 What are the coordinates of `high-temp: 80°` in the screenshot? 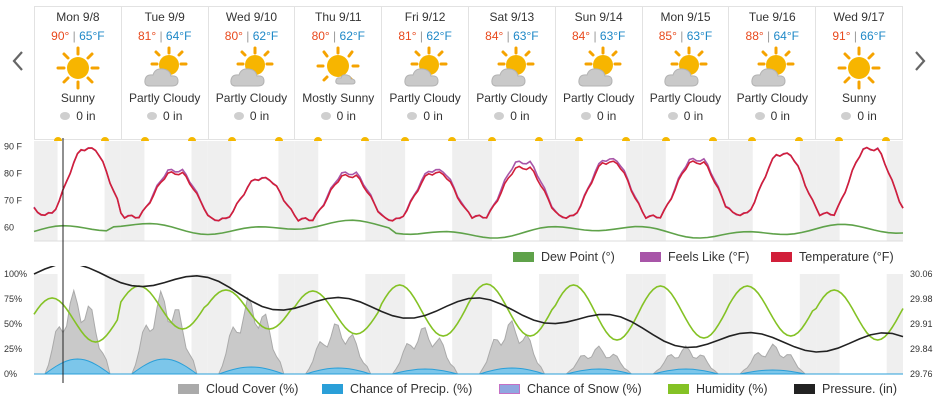 It's located at (233, 36).